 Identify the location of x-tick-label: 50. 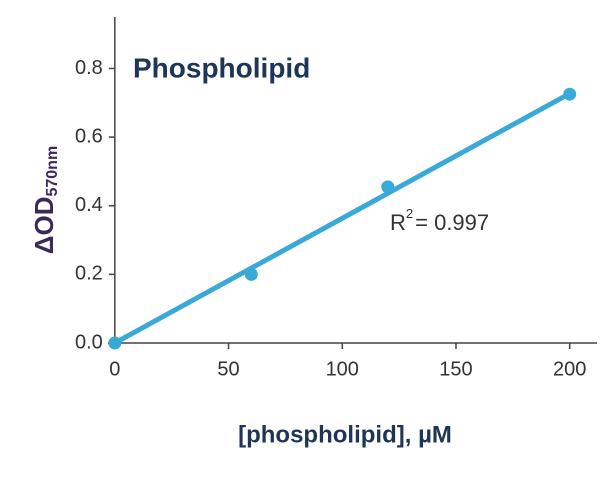
(228, 369).